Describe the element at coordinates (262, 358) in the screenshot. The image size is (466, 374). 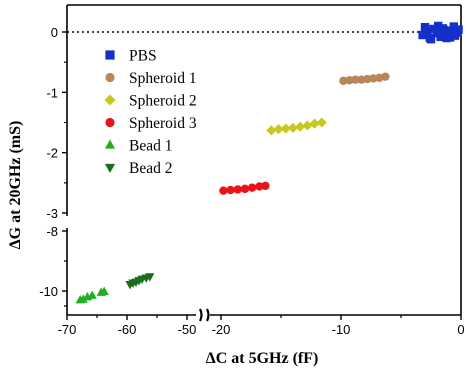
I see `x-axis-label: ΔC at 5GHz (fF)` at that location.